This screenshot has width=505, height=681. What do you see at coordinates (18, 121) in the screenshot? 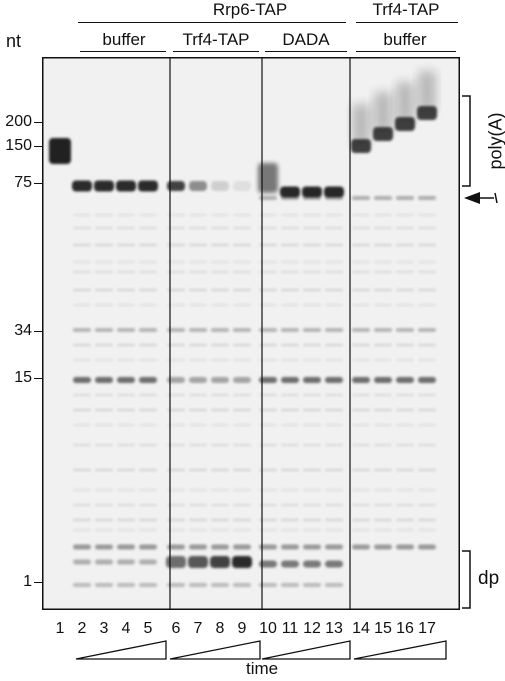
I see `marker-label-200: 200` at bounding box center [18, 121].